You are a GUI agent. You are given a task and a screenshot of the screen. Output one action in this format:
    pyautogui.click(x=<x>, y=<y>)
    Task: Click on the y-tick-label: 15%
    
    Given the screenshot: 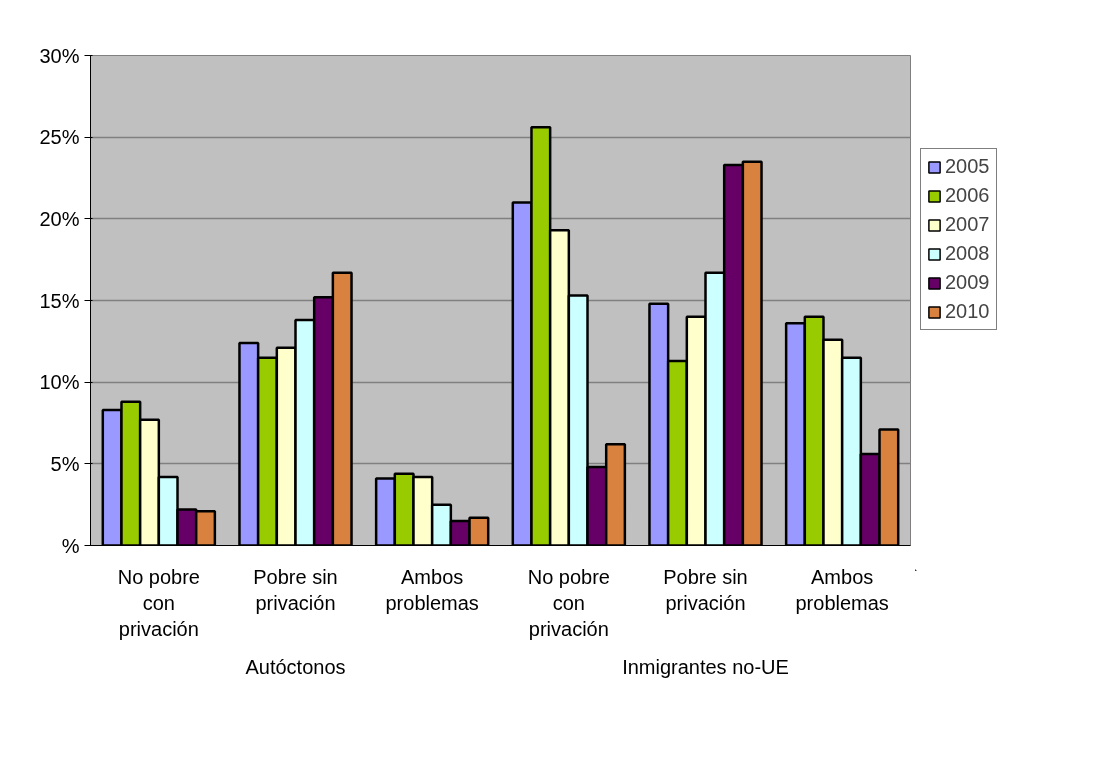 What is the action you would take?
    pyautogui.click(x=59, y=300)
    